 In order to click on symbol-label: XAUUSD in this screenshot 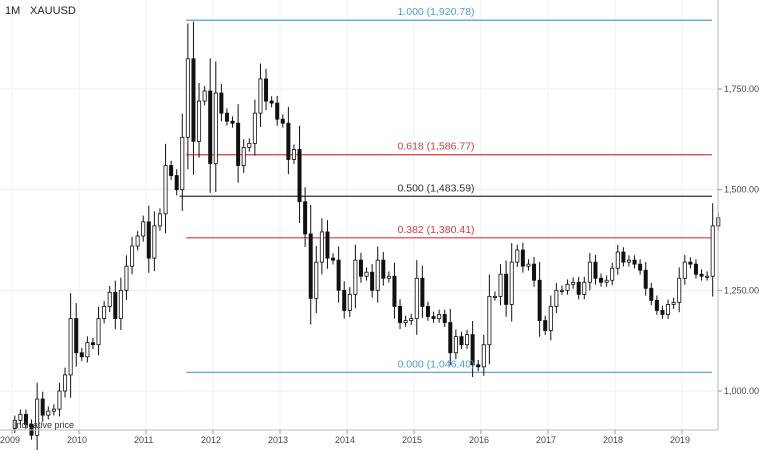, I will do `click(53, 11)`.